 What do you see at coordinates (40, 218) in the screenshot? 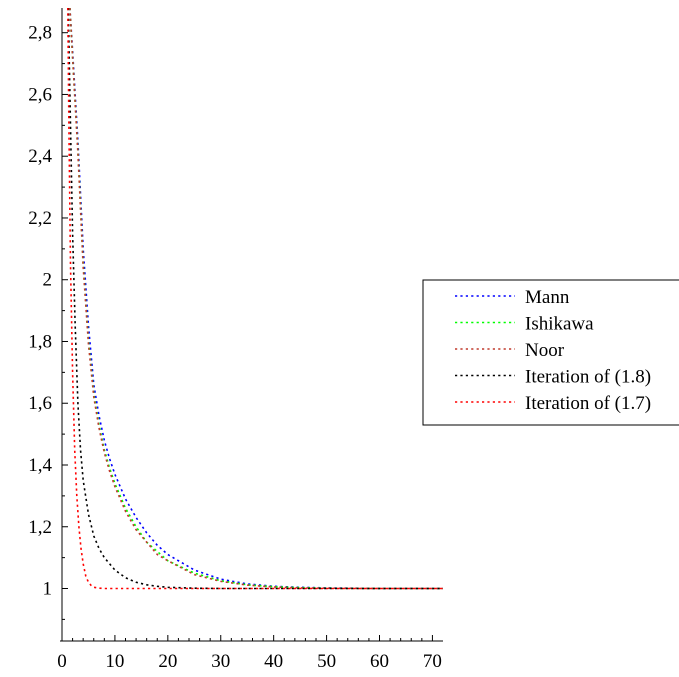
I see `y-tick-label-6: 2,2` at bounding box center [40, 218].